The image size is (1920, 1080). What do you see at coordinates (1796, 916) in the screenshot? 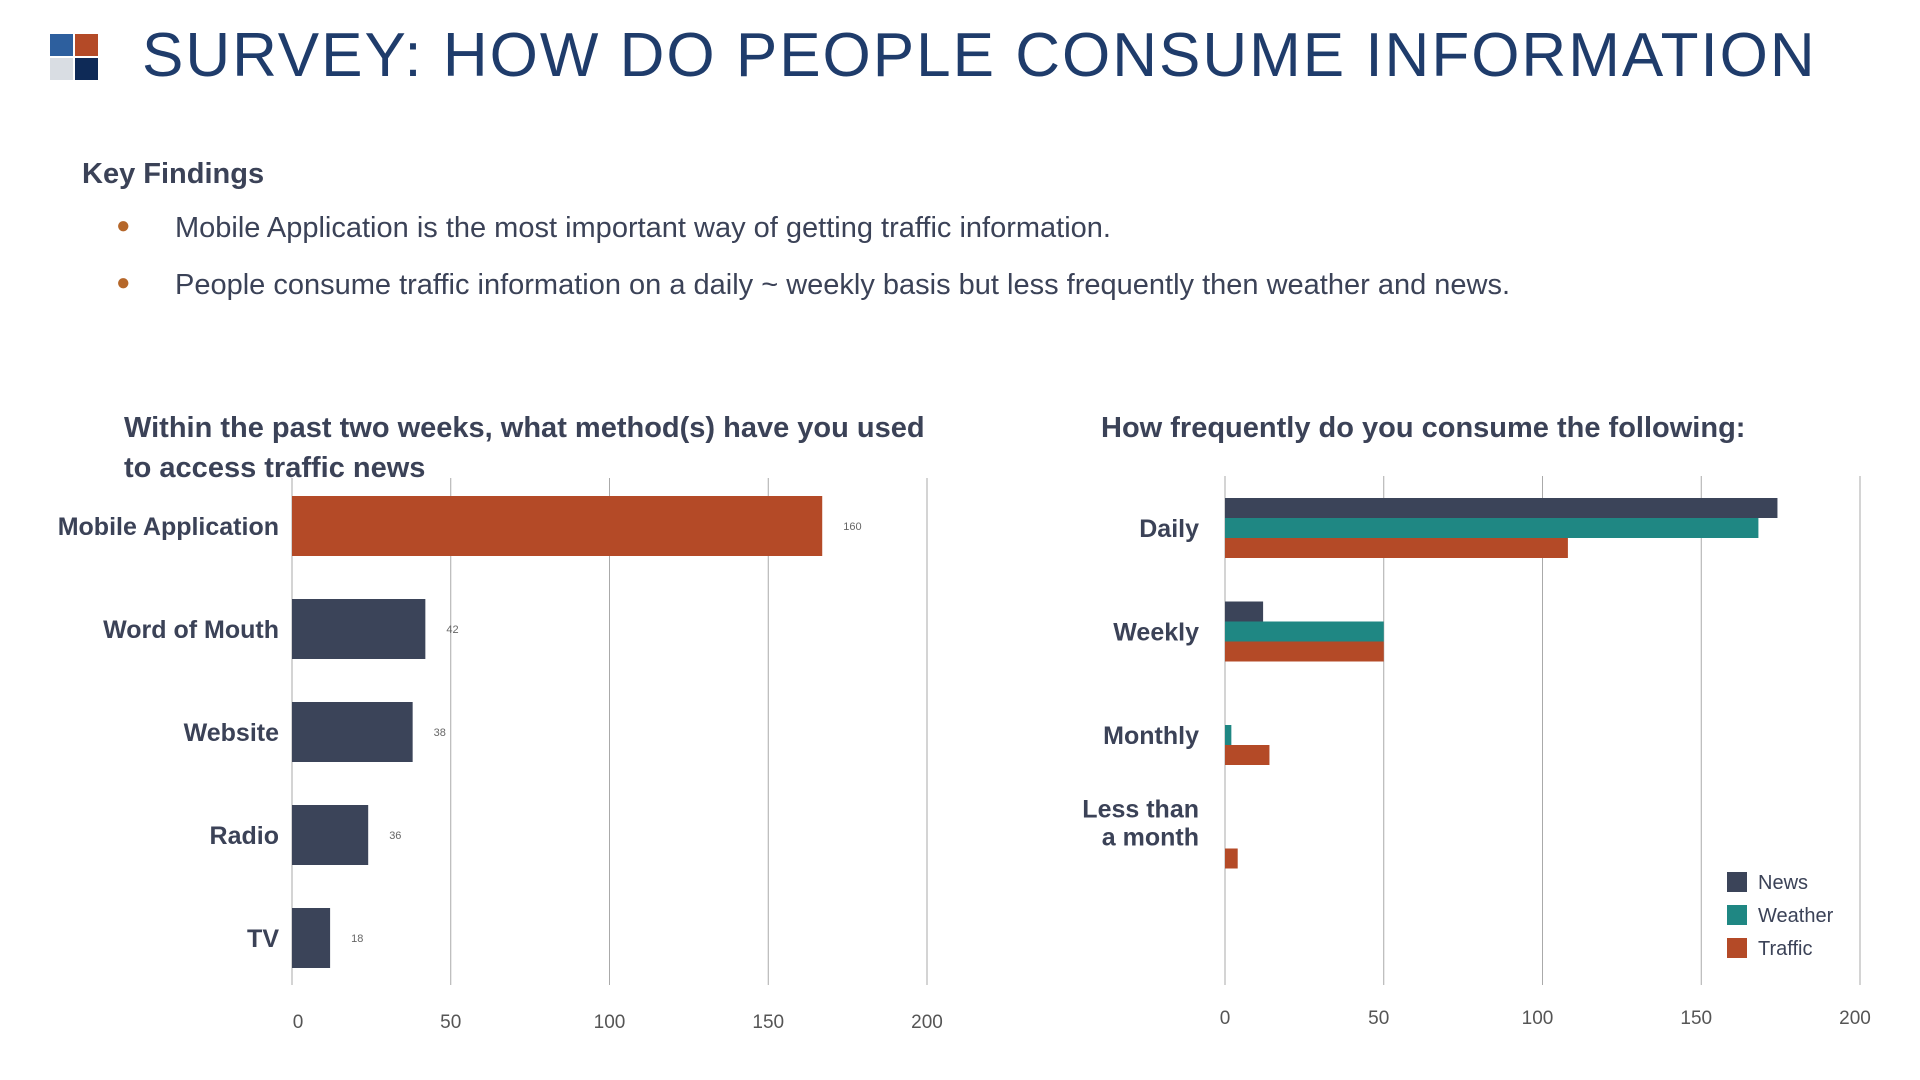
I see `chart2-legend-label: Weather` at bounding box center [1796, 916].